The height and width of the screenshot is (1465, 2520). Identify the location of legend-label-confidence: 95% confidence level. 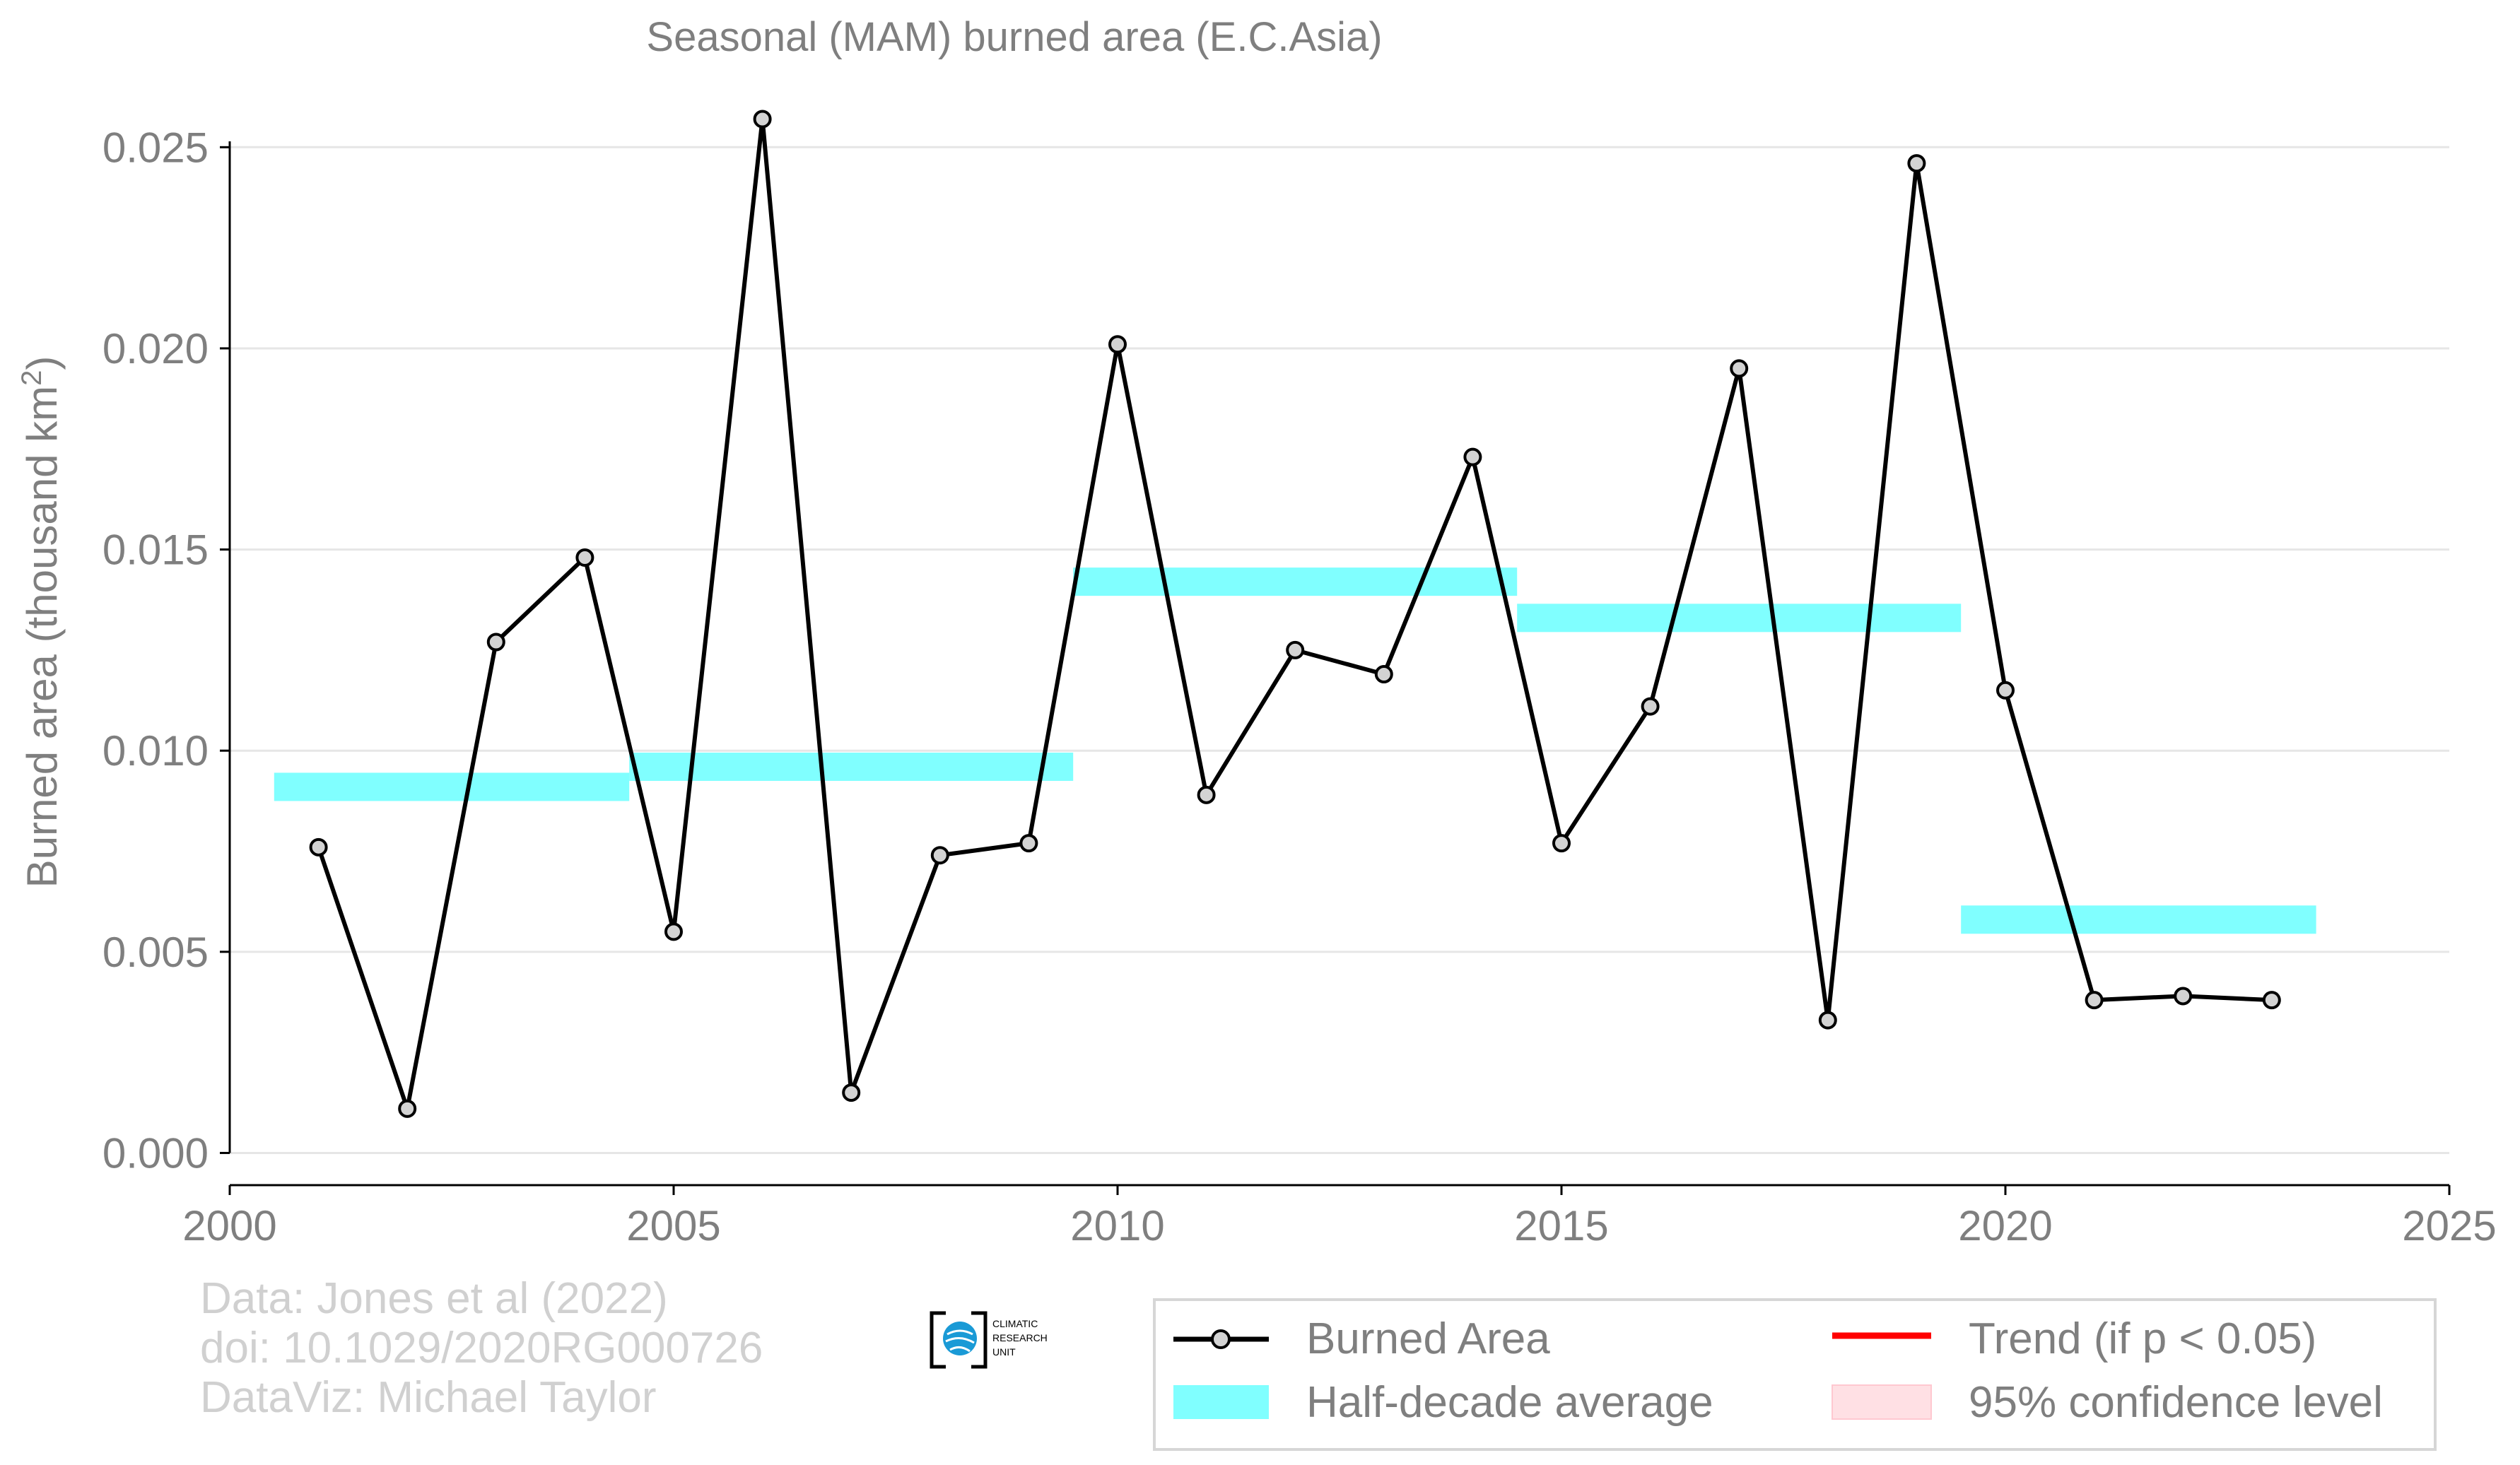
(2176, 1403).